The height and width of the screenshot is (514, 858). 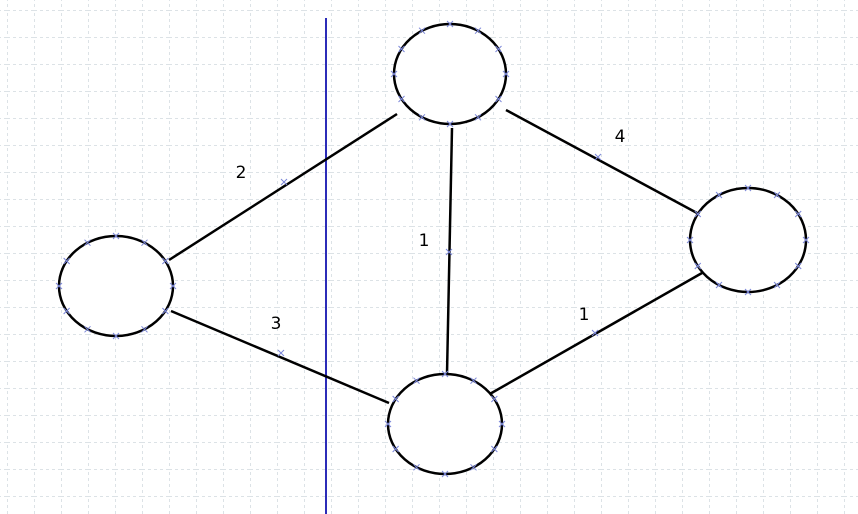 What do you see at coordinates (601, 161) in the screenshot?
I see `edge-top-right` at bounding box center [601, 161].